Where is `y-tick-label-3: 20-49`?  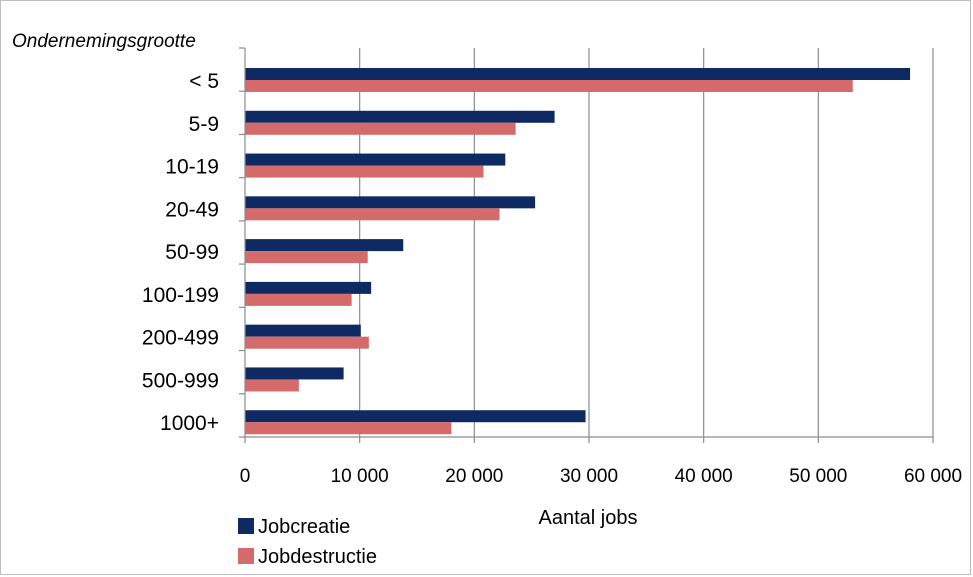 y-tick-label-3: 20-49 is located at coordinates (192, 209).